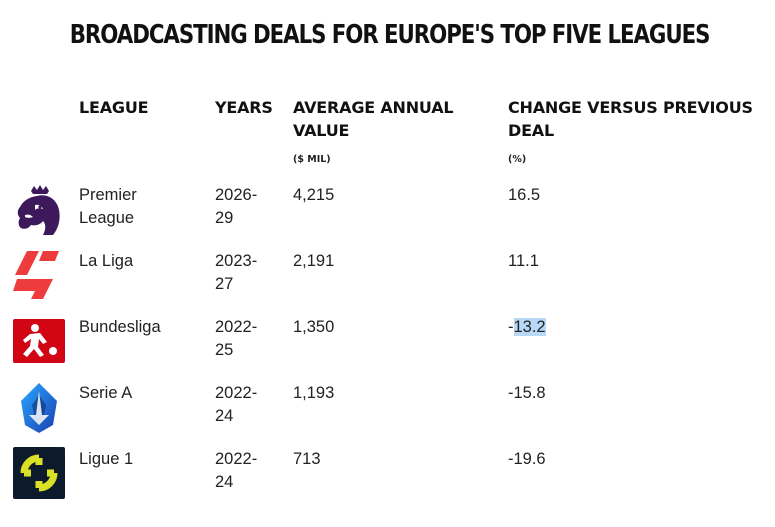 This screenshot has height=527, width=775. Describe the element at coordinates (108, 207) in the screenshot. I see `league-name: Premier League` at that location.